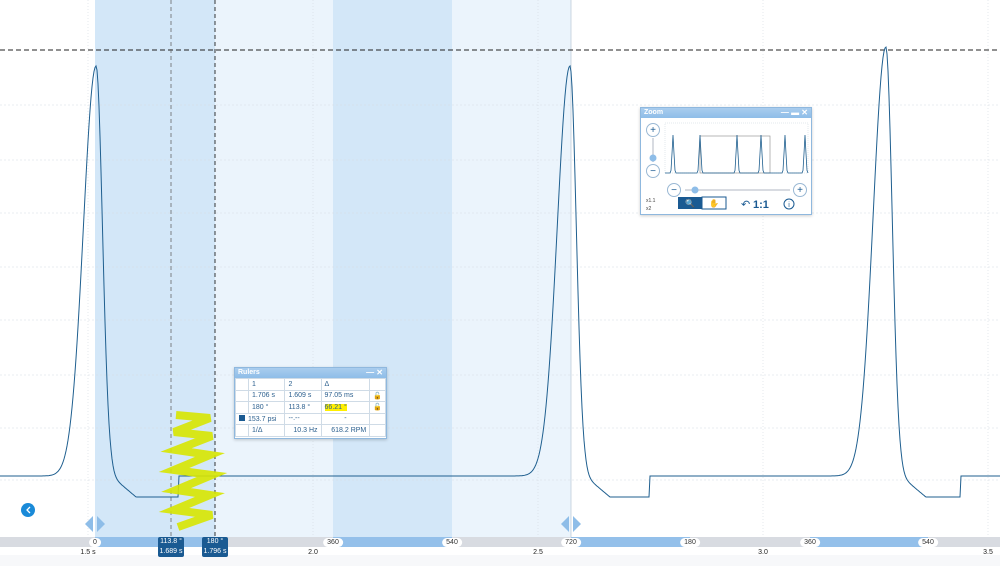  What do you see at coordinates (249, 372) in the screenshot?
I see `window-title: Rulers` at bounding box center [249, 372].